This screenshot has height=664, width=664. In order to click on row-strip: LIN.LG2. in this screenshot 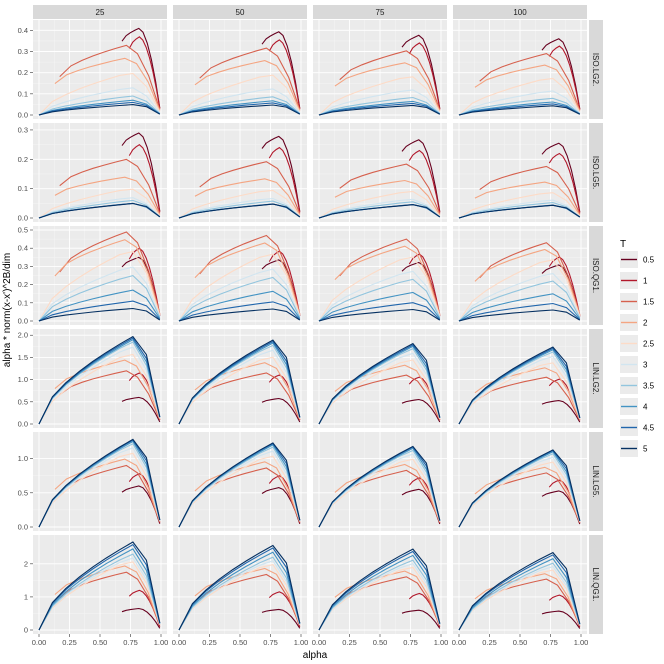, I will do `click(596, 378)`.